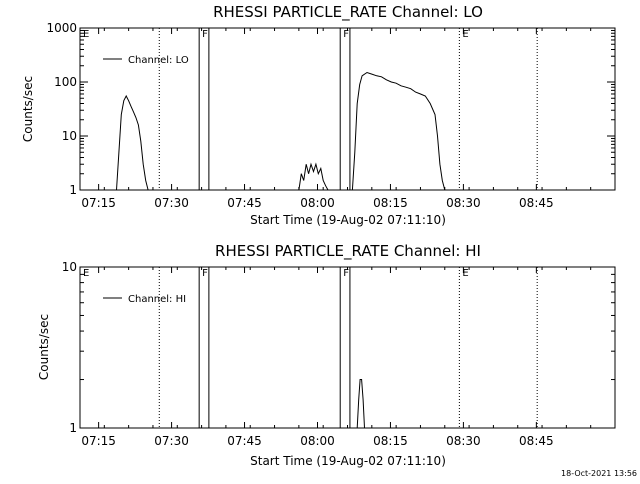 This screenshot has width=640, height=484. Describe the element at coordinates (65, 82) in the screenshot. I see `y-tick-label: 100` at that location.